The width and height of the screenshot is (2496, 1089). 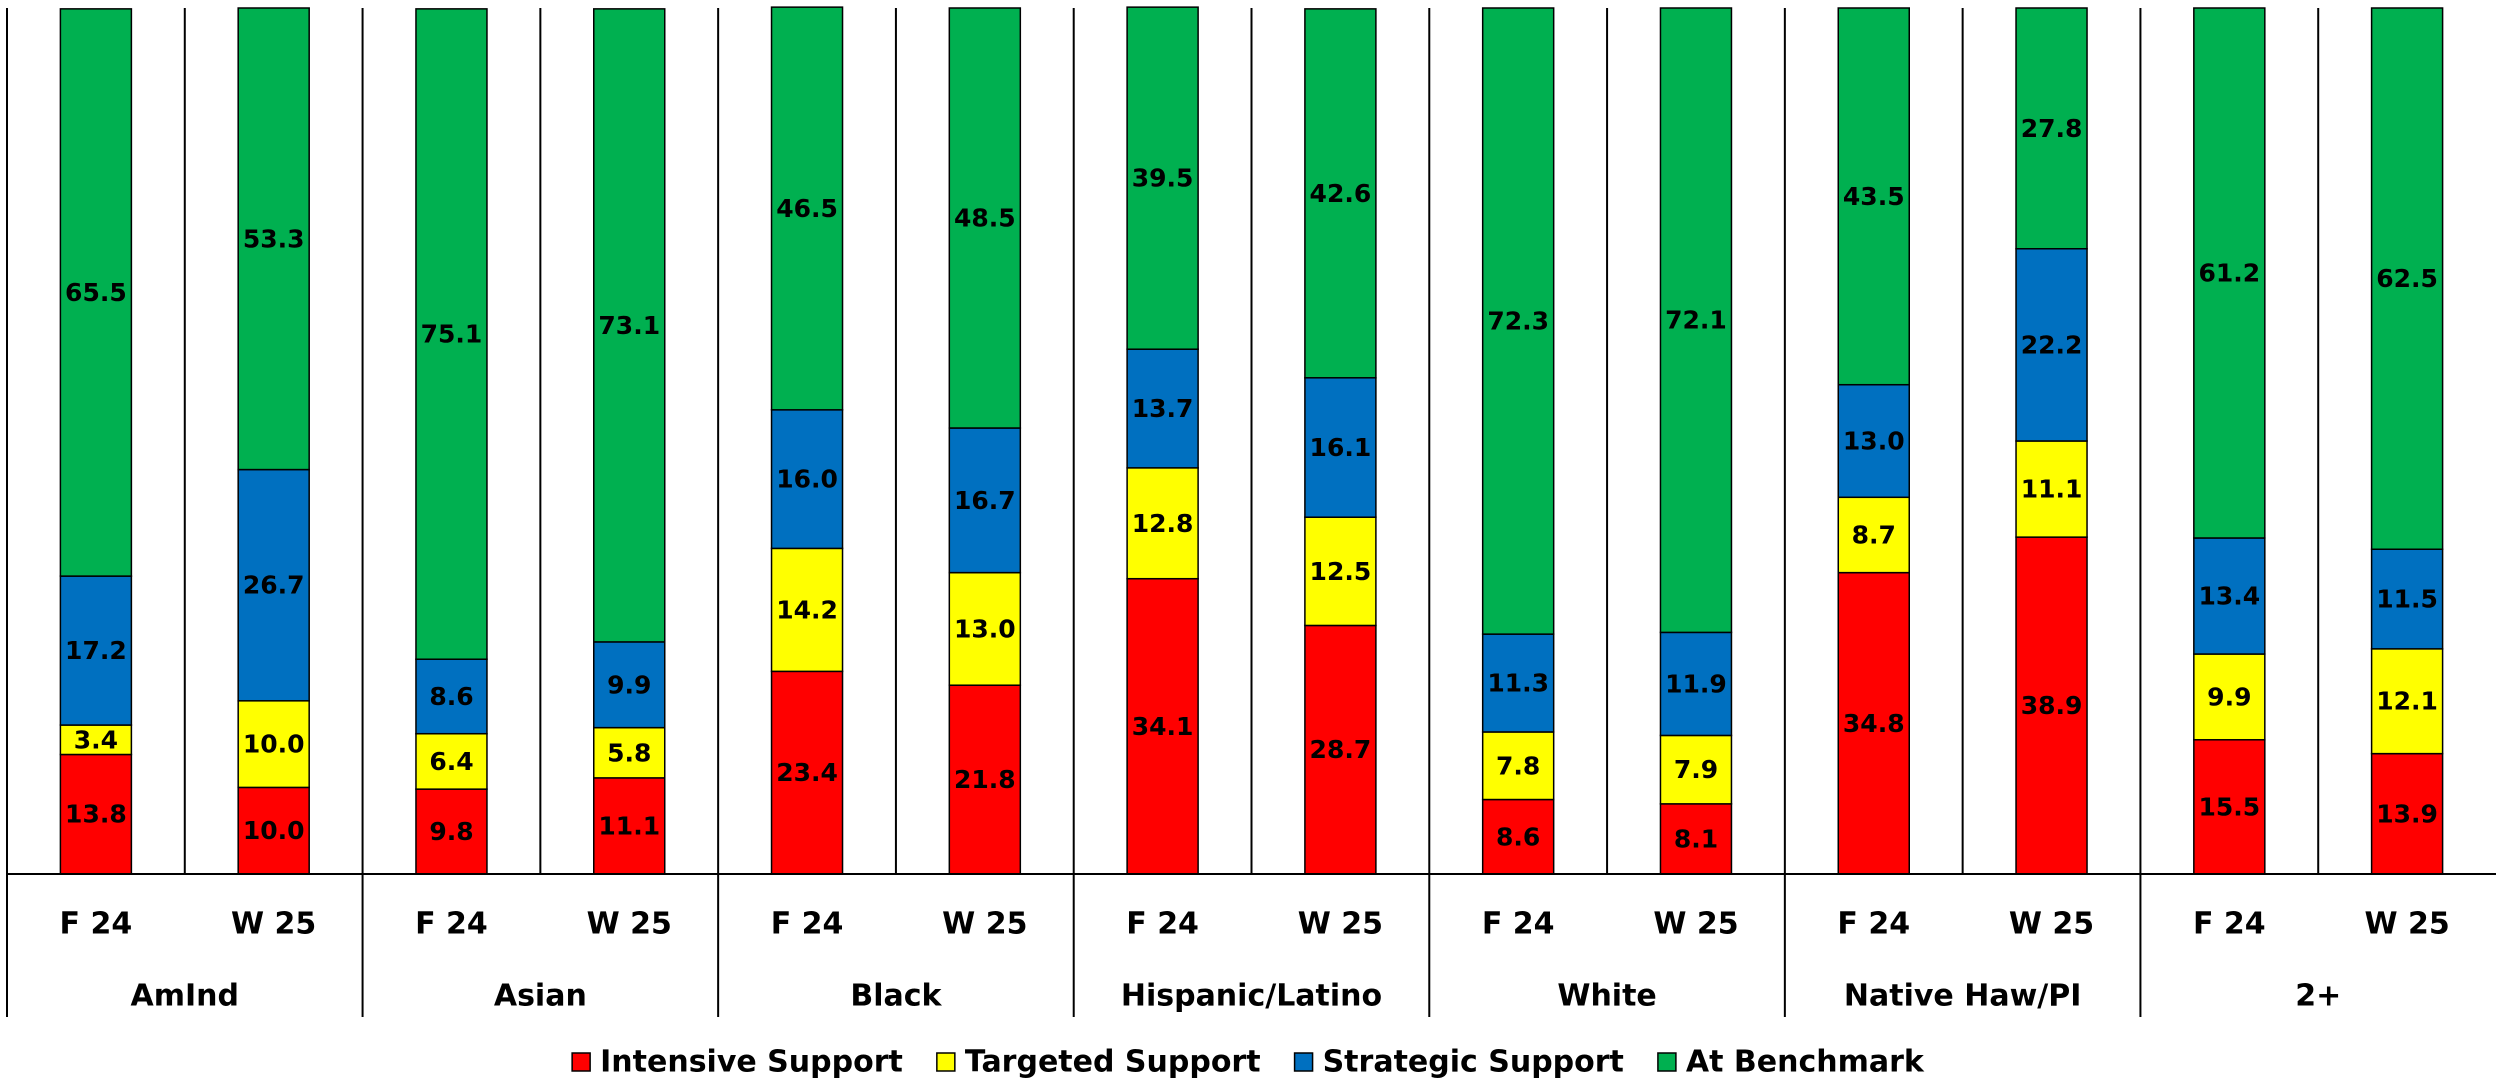 I want to click on bar-white-w-25-targeted-support, so click(x=1696, y=769).